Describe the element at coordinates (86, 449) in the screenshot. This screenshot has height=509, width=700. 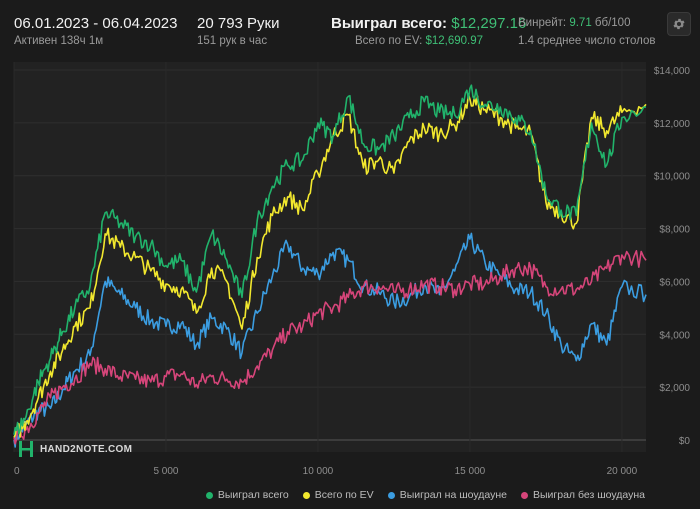
I see `hand2note-logo-text: HAND2NOTE.COM` at that location.